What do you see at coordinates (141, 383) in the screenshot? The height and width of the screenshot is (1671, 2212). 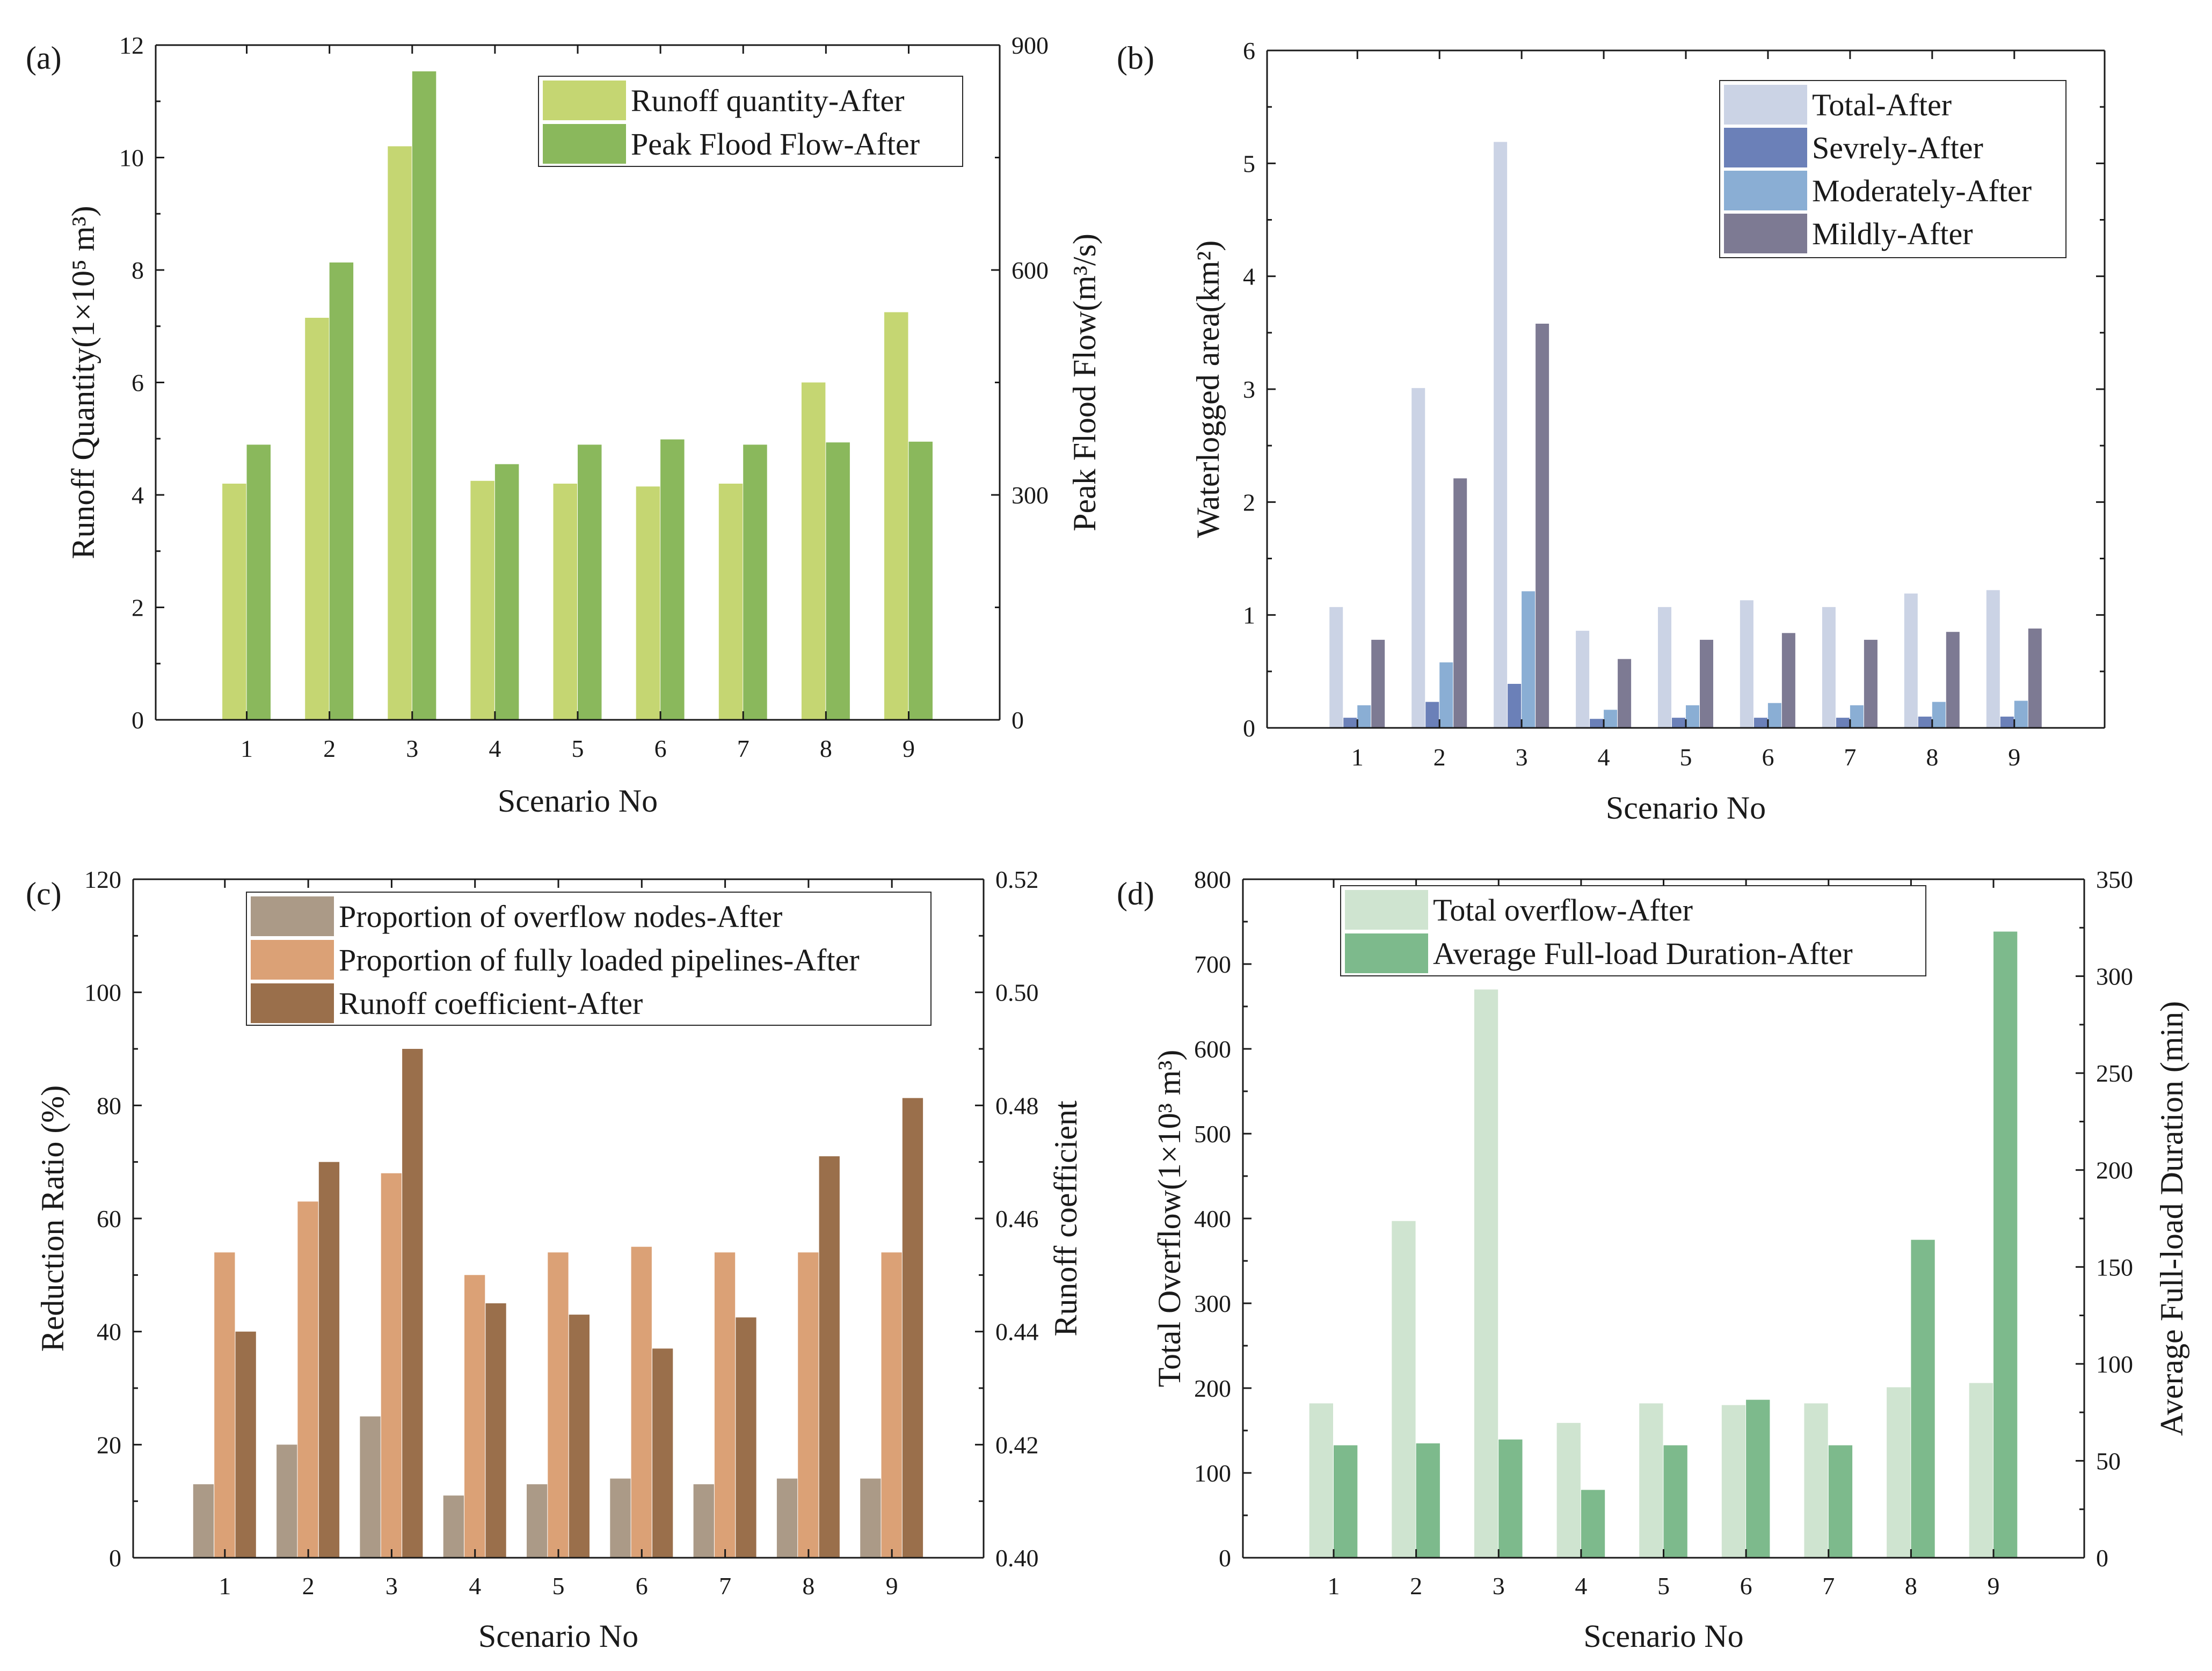 I see `left-axis-ticks: 0 2 4 6 8 10 12` at bounding box center [141, 383].